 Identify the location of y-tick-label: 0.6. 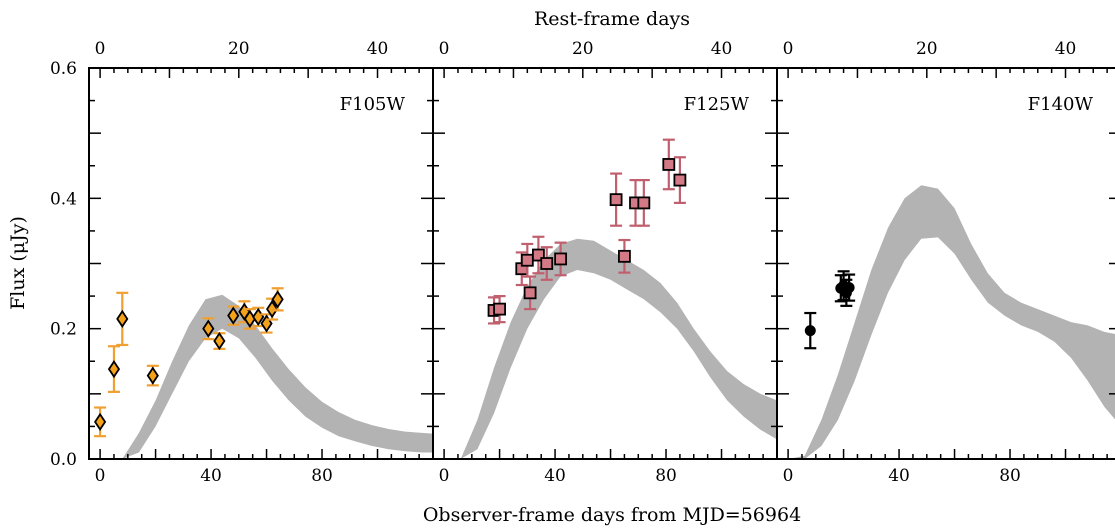
(63, 69).